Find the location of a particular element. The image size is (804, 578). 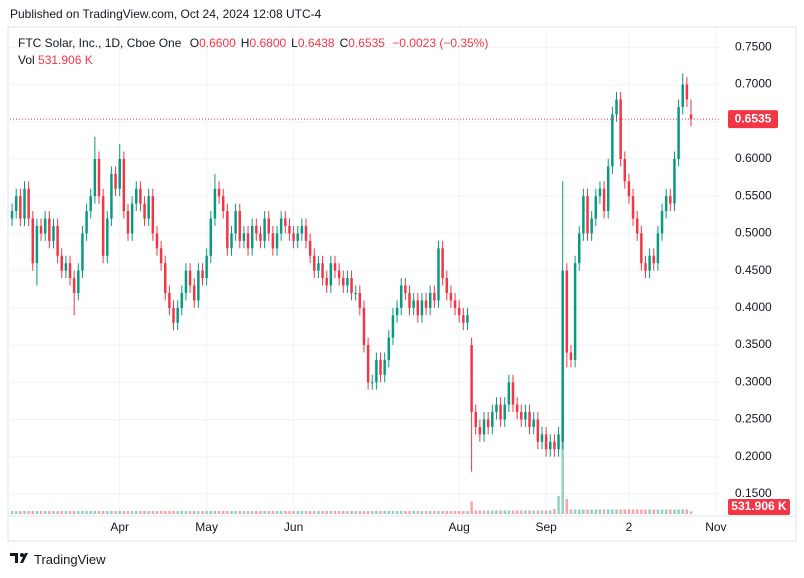

x-tick-label: Jun is located at coordinates (293, 527).